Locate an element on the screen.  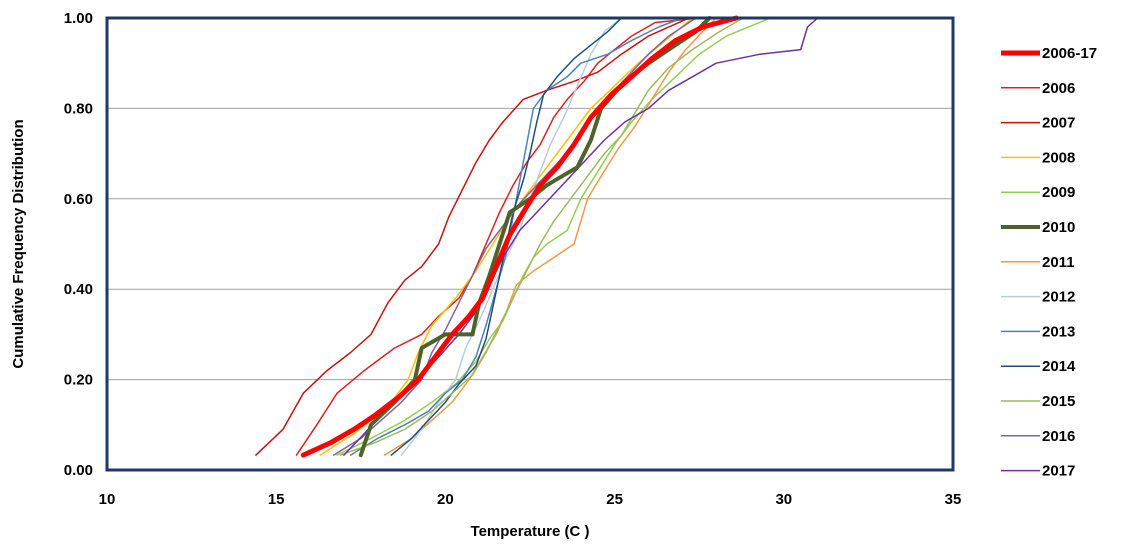
legend-label: 2011 is located at coordinates (1058, 262).